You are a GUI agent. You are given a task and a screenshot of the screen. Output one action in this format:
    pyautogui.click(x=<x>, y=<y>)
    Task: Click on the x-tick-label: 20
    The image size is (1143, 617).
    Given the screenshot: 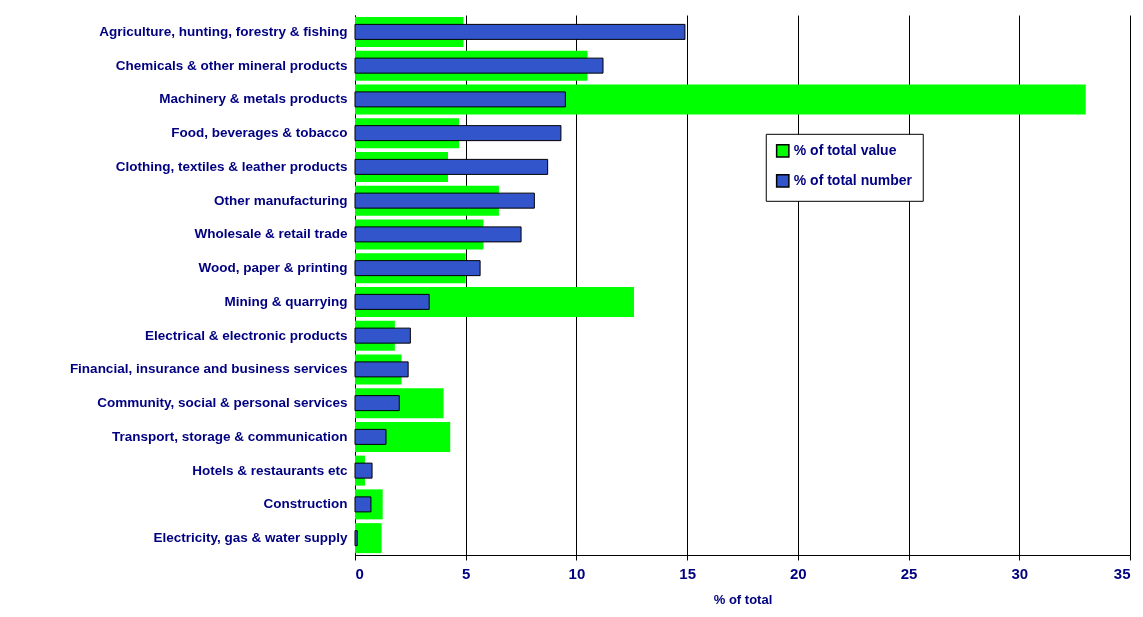 What is the action you would take?
    pyautogui.click(x=798, y=573)
    